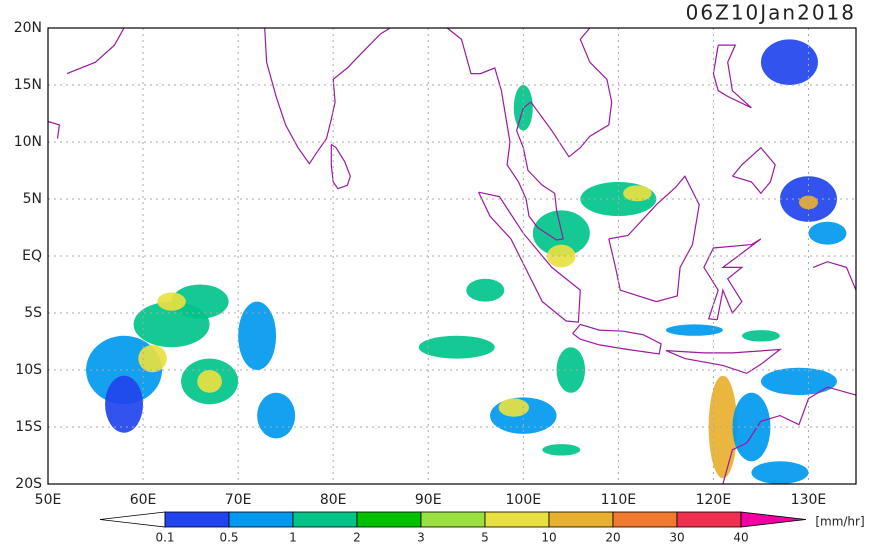 The width and height of the screenshot is (880, 548). I want to click on lon-label: 110E, so click(619, 500).